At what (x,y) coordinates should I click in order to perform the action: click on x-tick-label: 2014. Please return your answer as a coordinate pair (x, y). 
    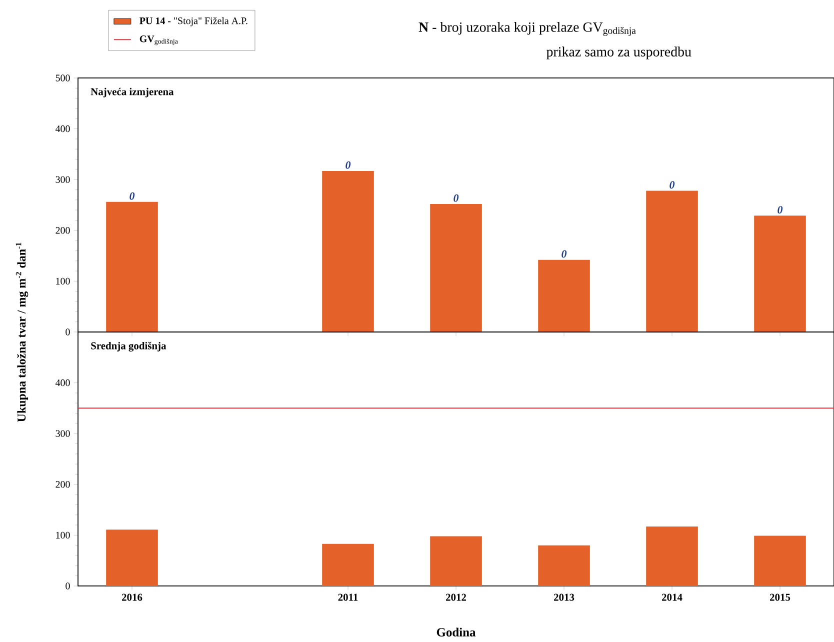
    Looking at the image, I should click on (672, 597).